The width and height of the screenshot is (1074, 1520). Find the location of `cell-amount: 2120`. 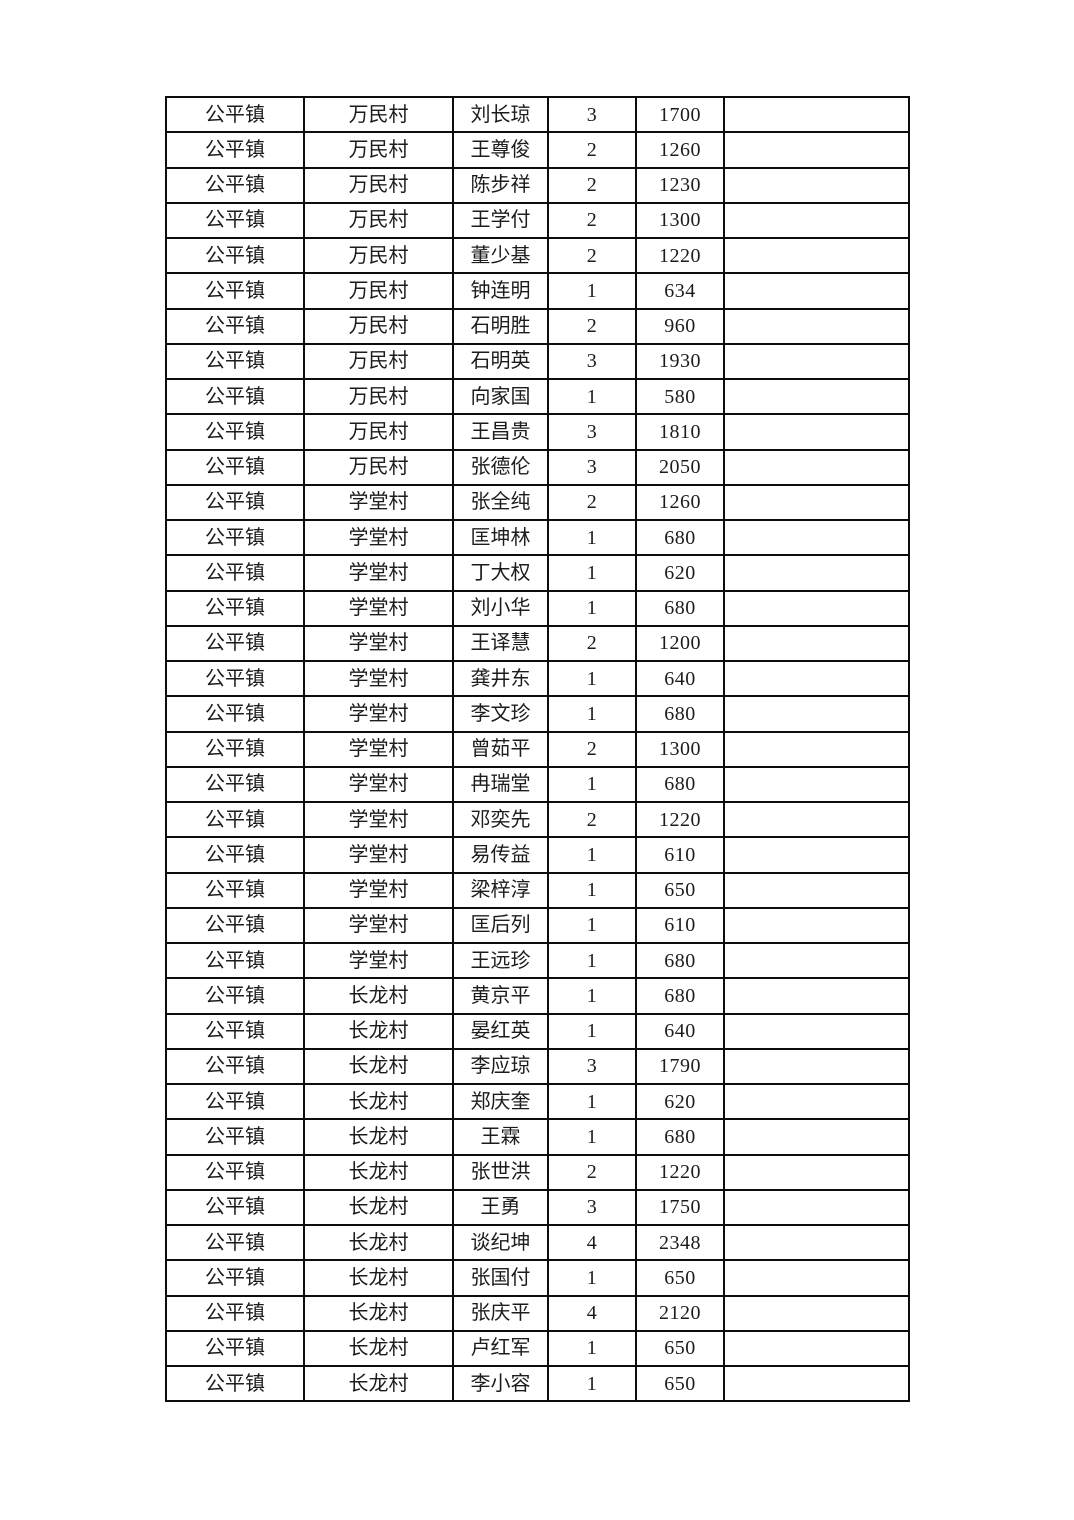

cell-amount: 2120 is located at coordinates (680, 1313).